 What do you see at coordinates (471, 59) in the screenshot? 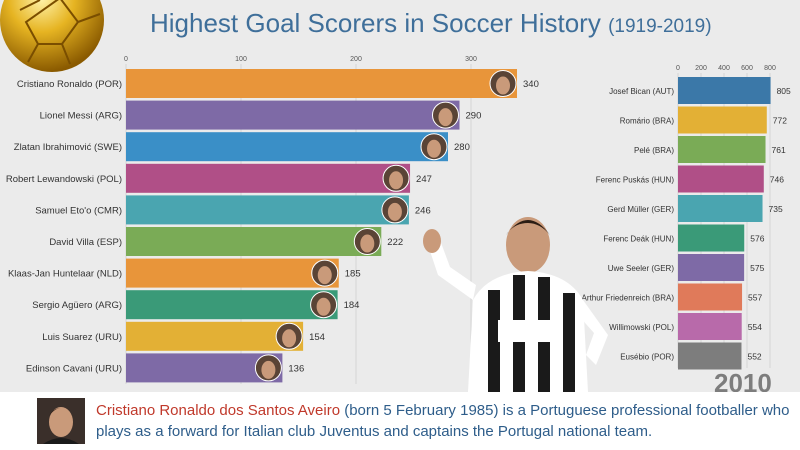
I see `x-tick-label: 300` at bounding box center [471, 59].